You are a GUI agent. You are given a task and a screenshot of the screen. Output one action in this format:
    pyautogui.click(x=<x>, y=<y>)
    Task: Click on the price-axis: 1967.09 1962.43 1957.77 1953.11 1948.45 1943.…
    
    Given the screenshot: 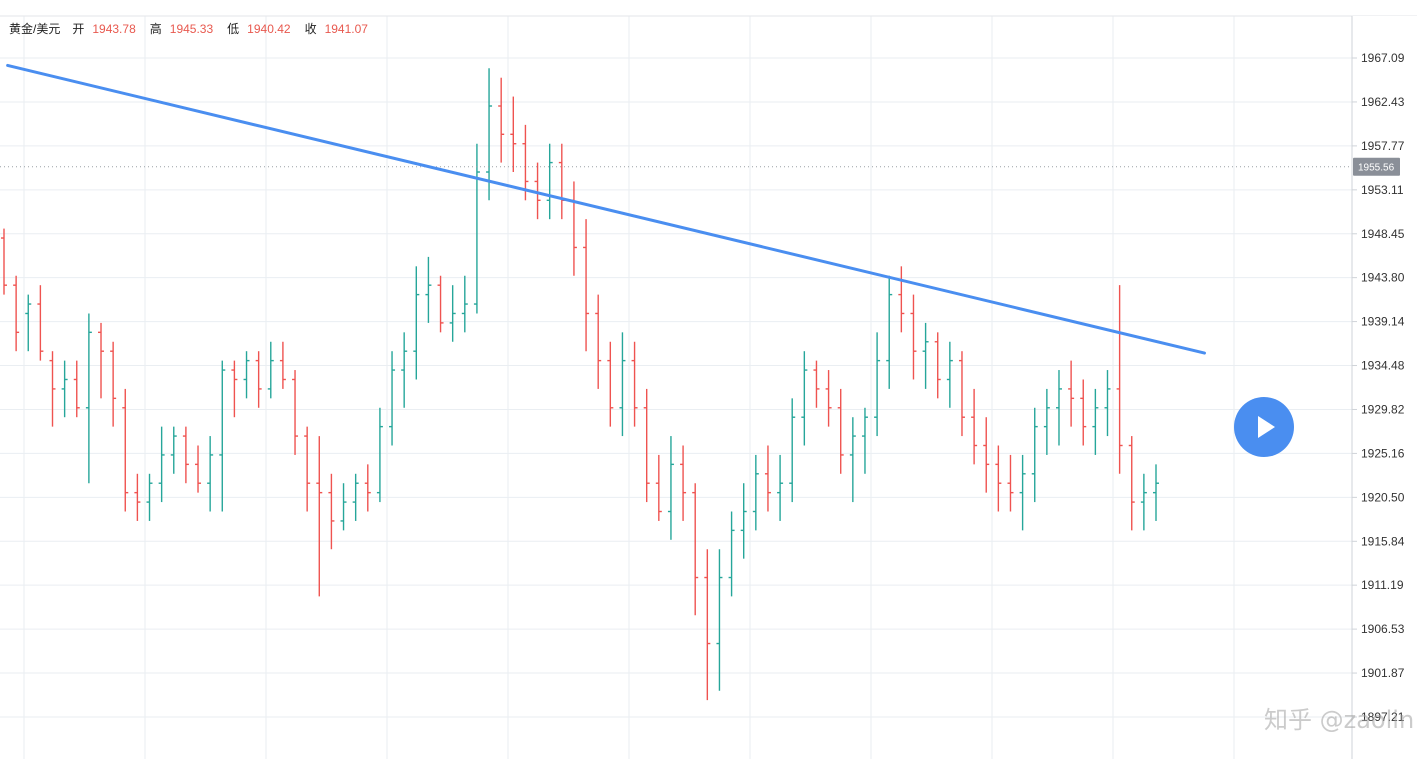 What is the action you would take?
    pyautogui.click(x=1384, y=387)
    